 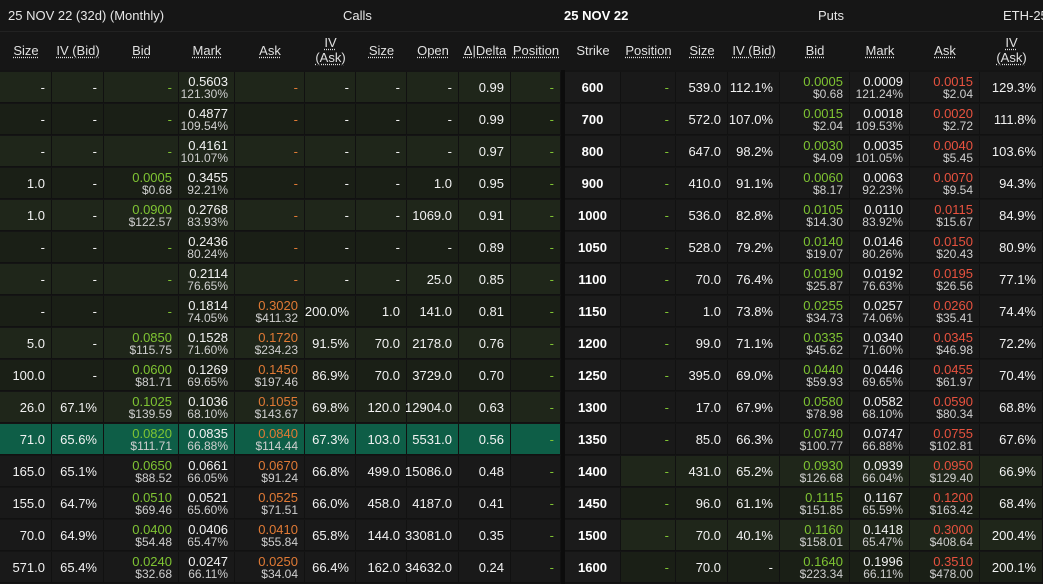 What do you see at coordinates (207, 343) in the screenshot?
I see `c-mark-cell: 0.1528 71.60%` at bounding box center [207, 343].